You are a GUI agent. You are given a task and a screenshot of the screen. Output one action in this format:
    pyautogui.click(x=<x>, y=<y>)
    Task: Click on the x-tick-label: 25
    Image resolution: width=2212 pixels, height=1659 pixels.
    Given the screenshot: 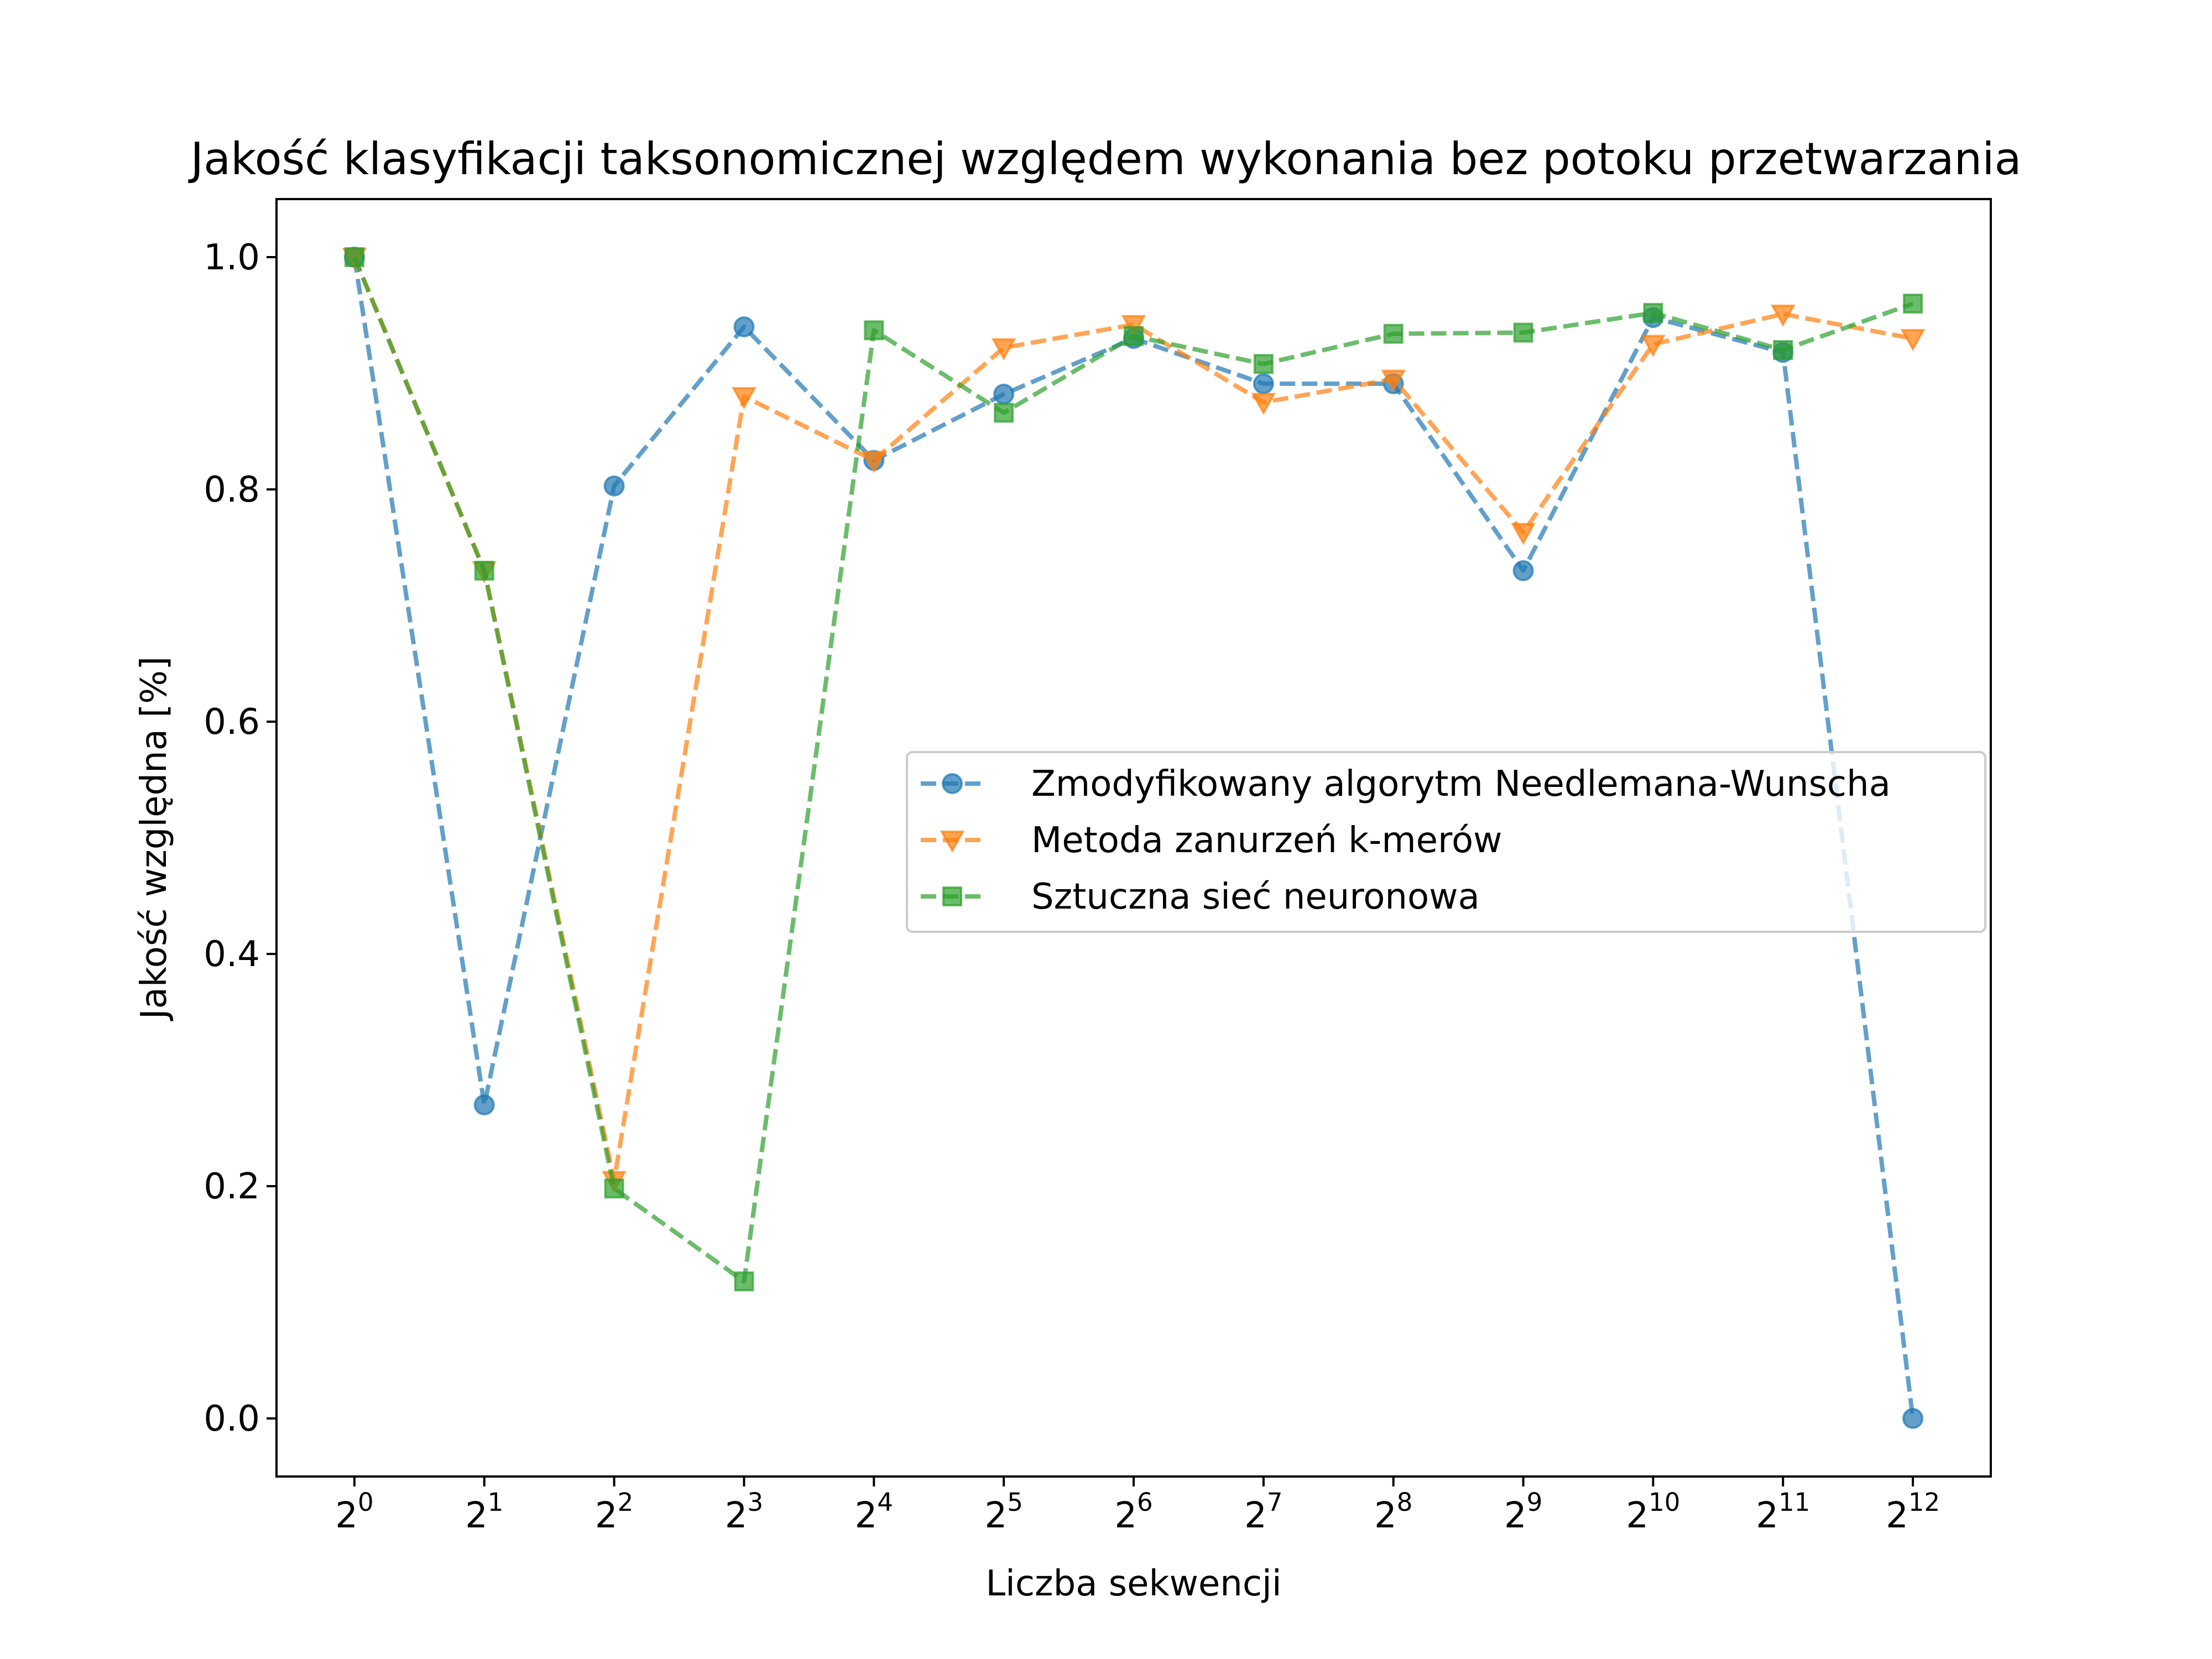 What is the action you would take?
    pyautogui.click(x=1003, y=1512)
    